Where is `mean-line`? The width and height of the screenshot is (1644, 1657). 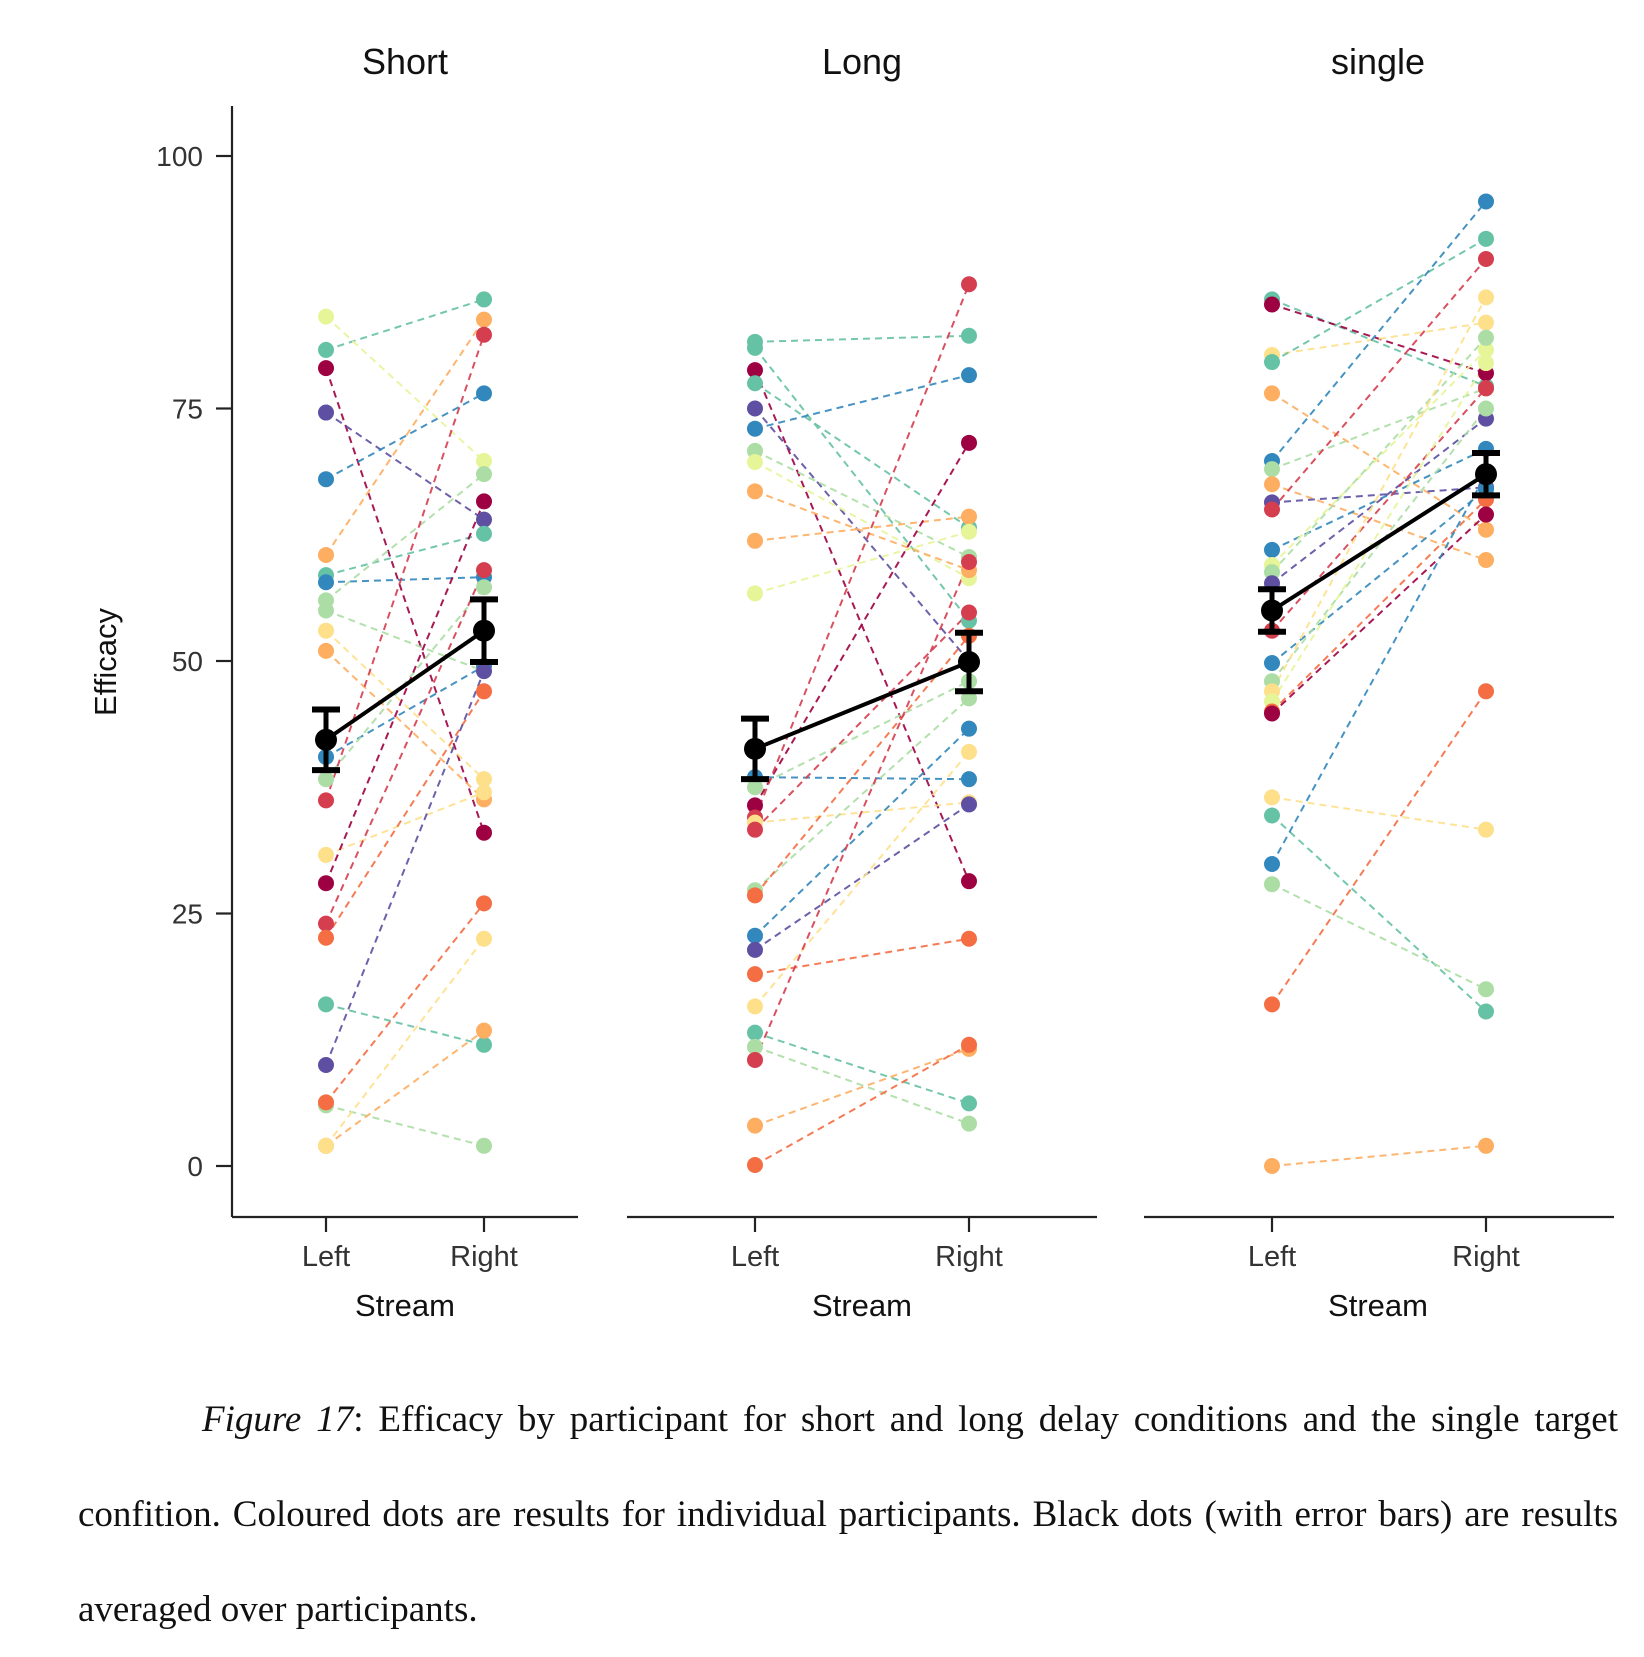 mean-line is located at coordinates (1379, 542).